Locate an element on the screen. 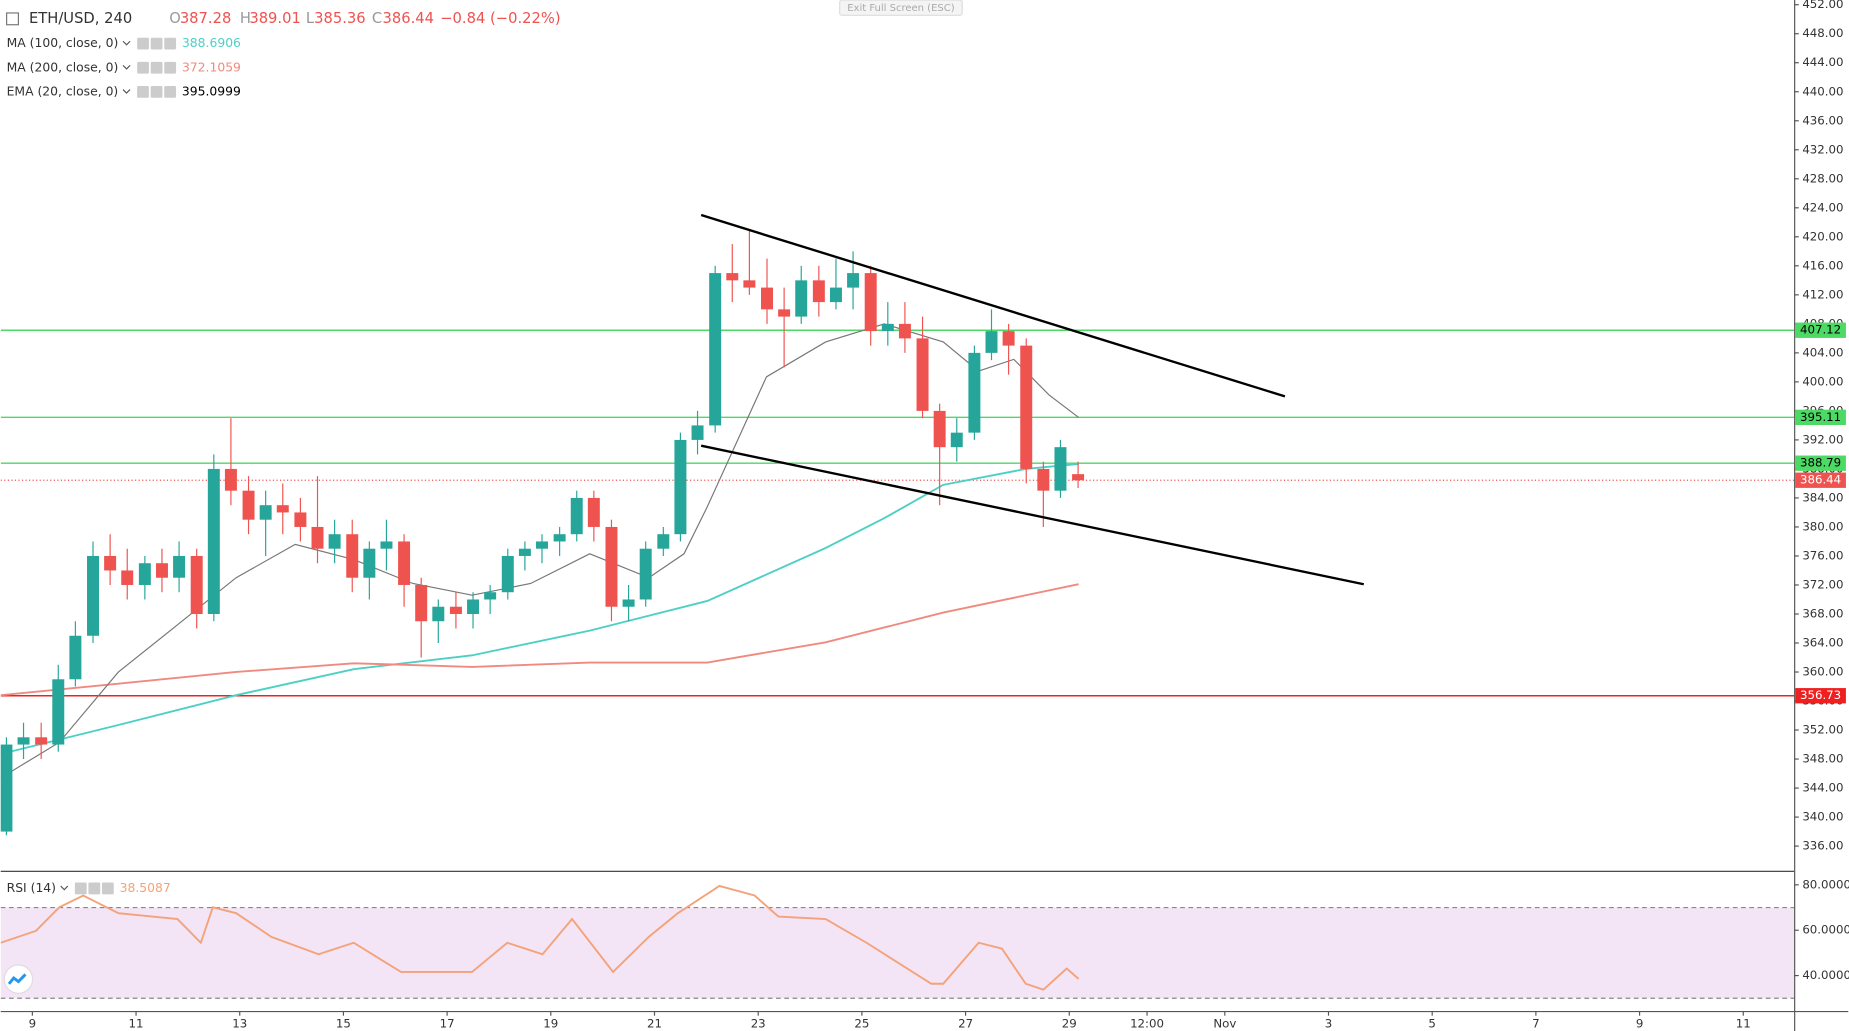 This screenshot has width=1849, height=1031. exit-fullscreen-button is located at coordinates (901, 8).